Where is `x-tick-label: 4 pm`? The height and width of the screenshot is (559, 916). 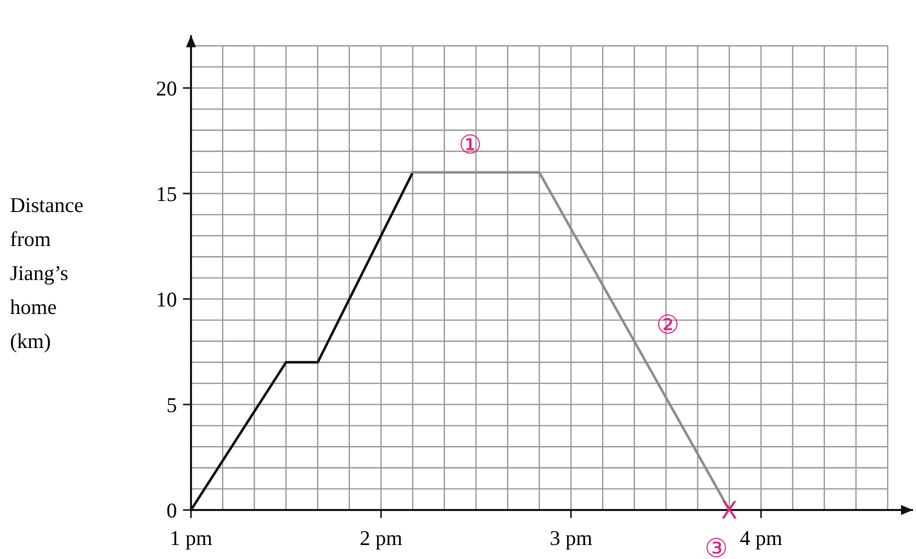 x-tick-label: 4 pm is located at coordinates (761, 538).